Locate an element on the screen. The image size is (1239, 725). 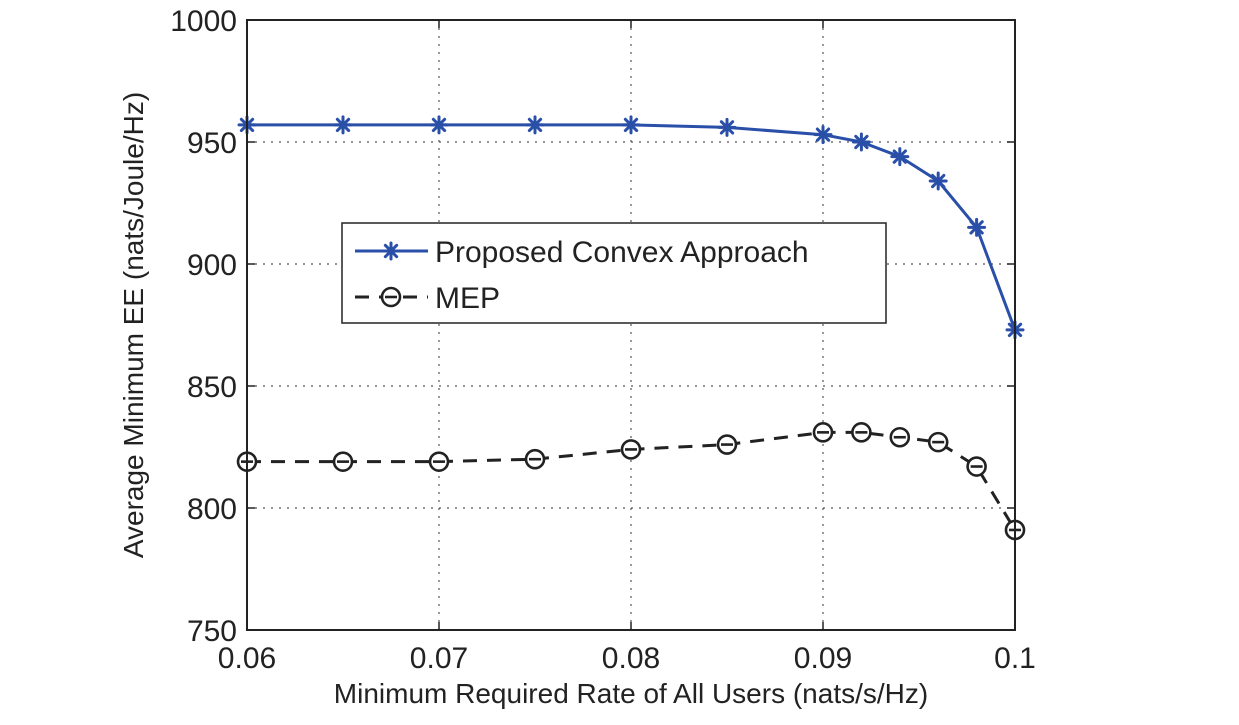
y-tick-label: 850 is located at coordinates (212, 387).